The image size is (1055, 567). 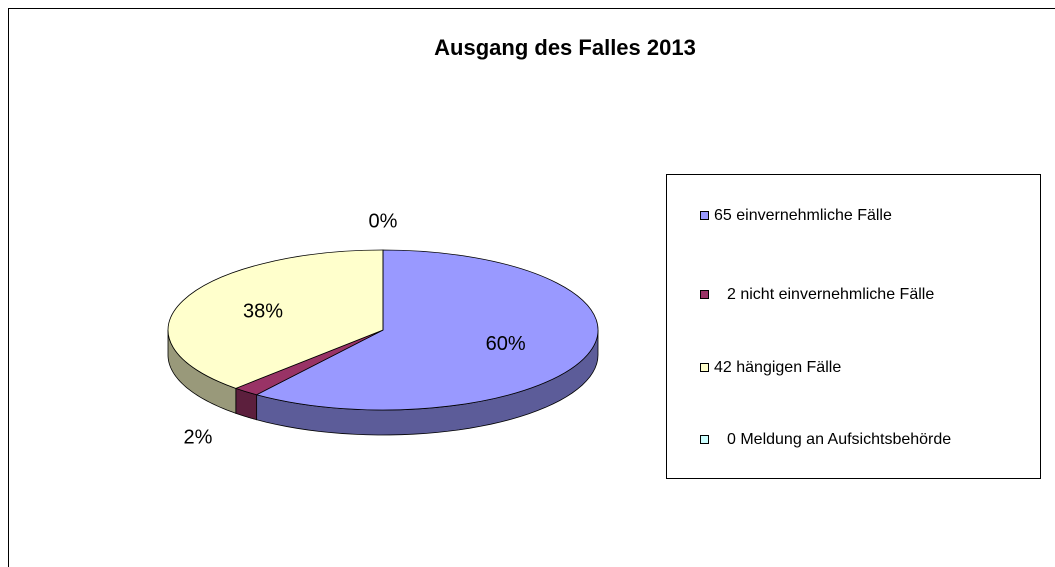 What do you see at coordinates (506, 344) in the screenshot?
I see `data-label: 60%` at bounding box center [506, 344].